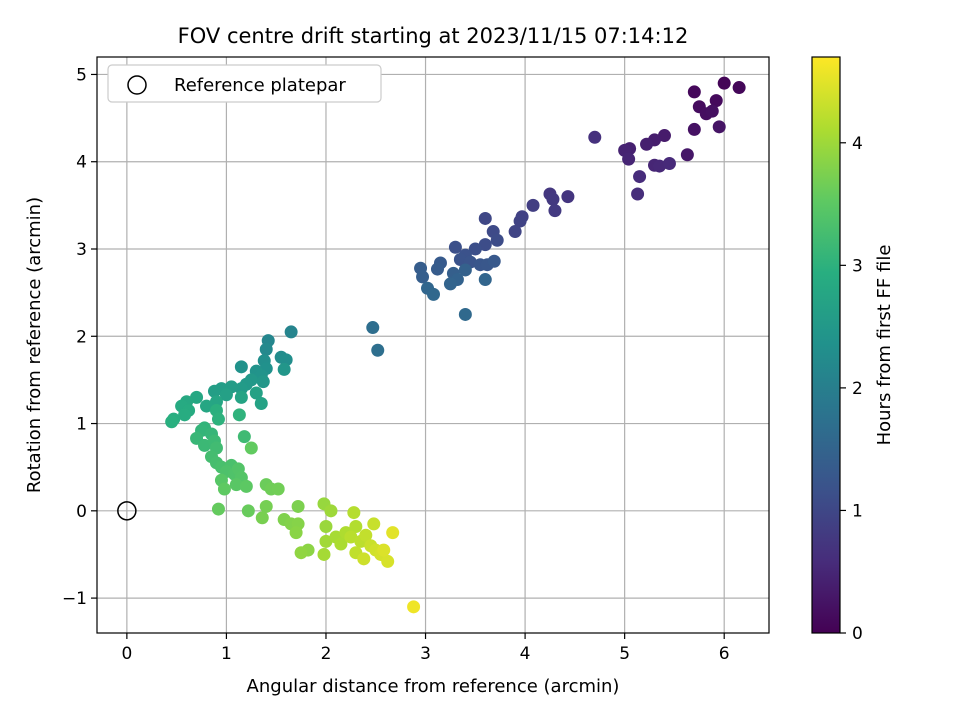 Image resolution: width=960 pixels, height=720 pixels. What do you see at coordinates (81, 75) in the screenshot?
I see `y-tick-label: 5` at bounding box center [81, 75].